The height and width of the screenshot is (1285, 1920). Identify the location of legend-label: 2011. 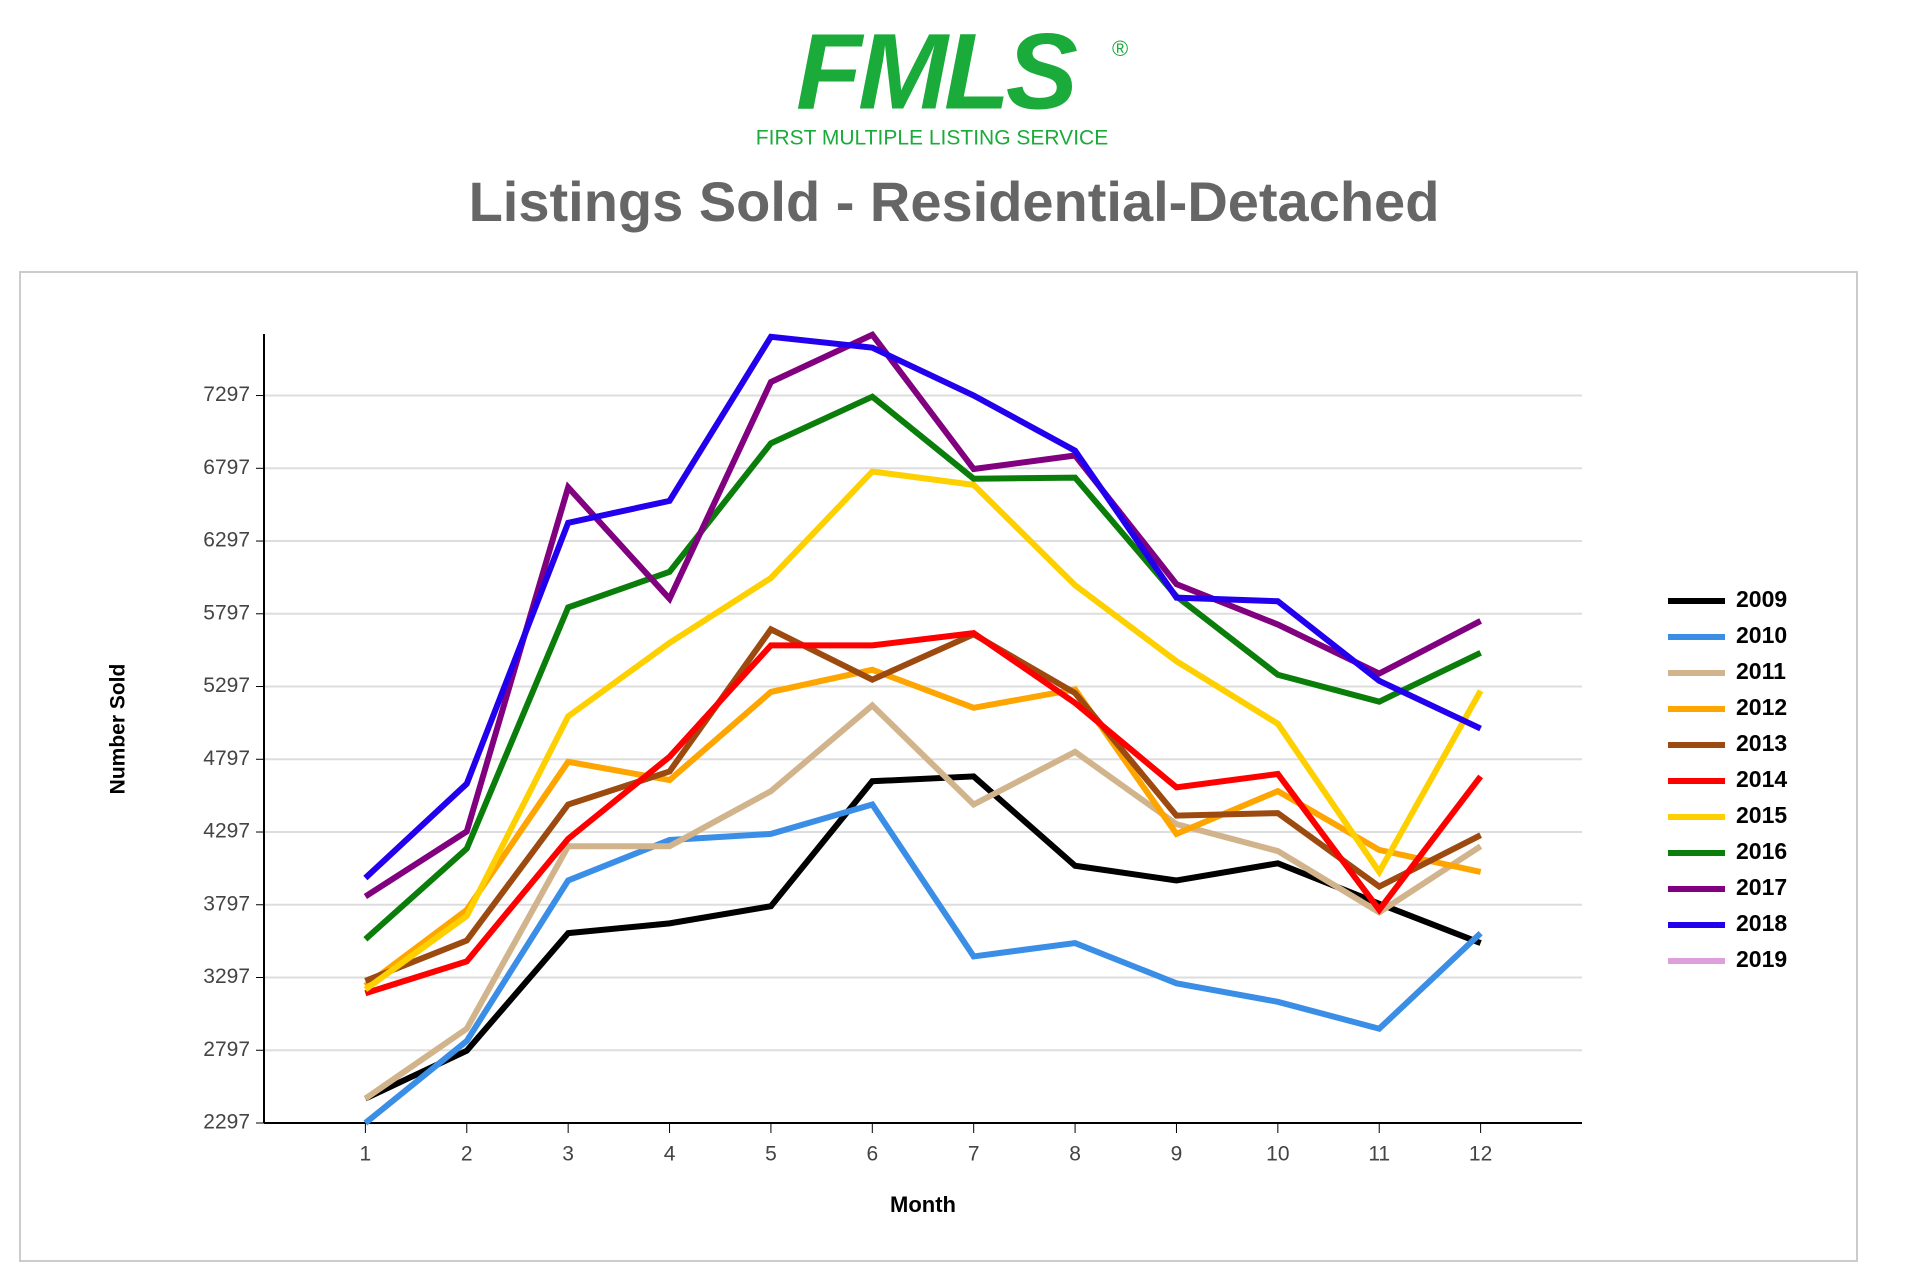
(1761, 671).